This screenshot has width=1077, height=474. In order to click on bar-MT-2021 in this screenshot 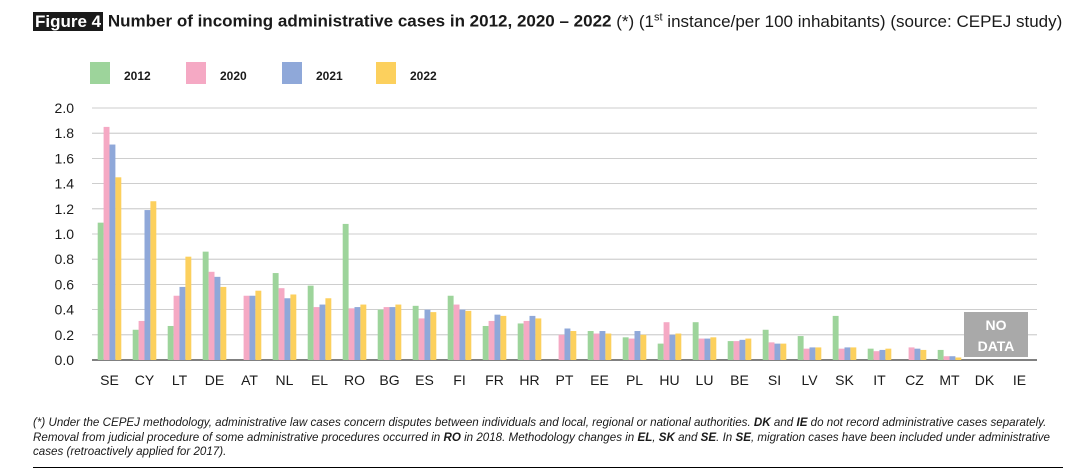, I will do `click(952, 358)`.